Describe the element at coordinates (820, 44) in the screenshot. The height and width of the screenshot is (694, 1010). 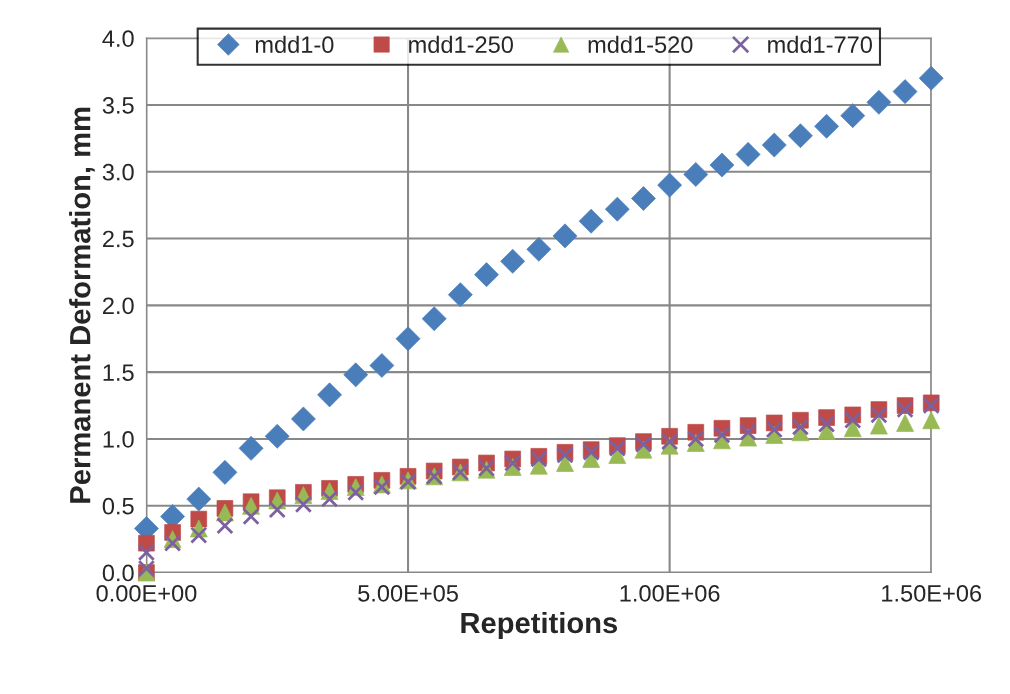
I see `legend-label: mdd1-770` at that location.